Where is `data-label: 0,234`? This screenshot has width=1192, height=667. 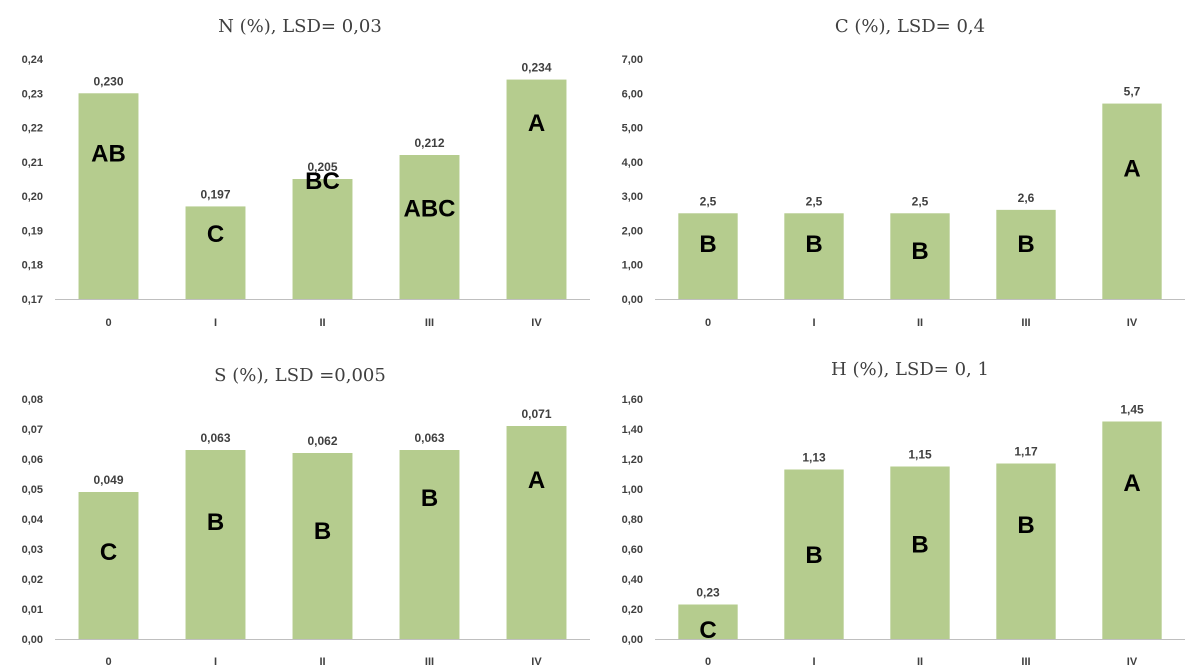 data-label: 0,234 is located at coordinates (536, 68).